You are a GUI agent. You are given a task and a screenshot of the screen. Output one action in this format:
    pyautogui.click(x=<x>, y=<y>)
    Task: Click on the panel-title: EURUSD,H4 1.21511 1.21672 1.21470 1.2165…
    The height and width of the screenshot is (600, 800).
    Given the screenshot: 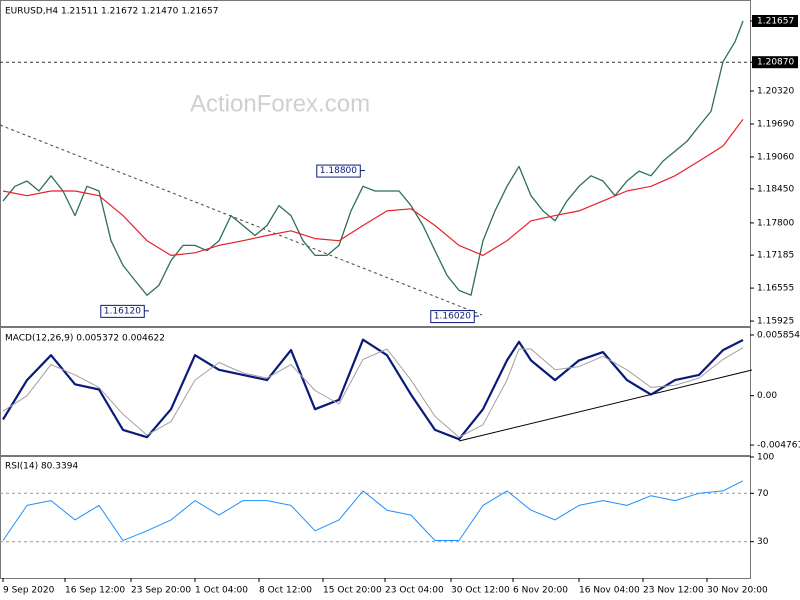 What is the action you would take?
    pyautogui.click(x=111, y=12)
    